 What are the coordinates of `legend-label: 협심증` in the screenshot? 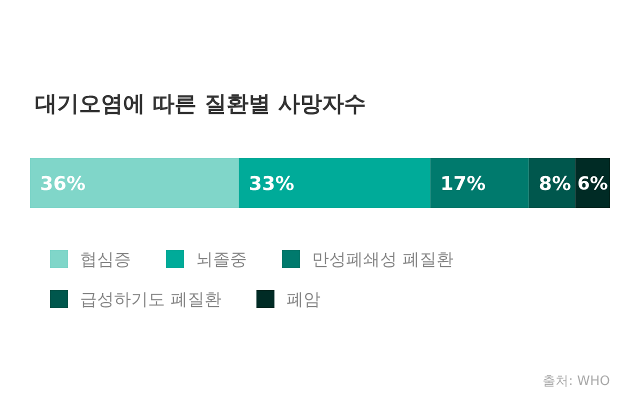 It's located at (105, 260).